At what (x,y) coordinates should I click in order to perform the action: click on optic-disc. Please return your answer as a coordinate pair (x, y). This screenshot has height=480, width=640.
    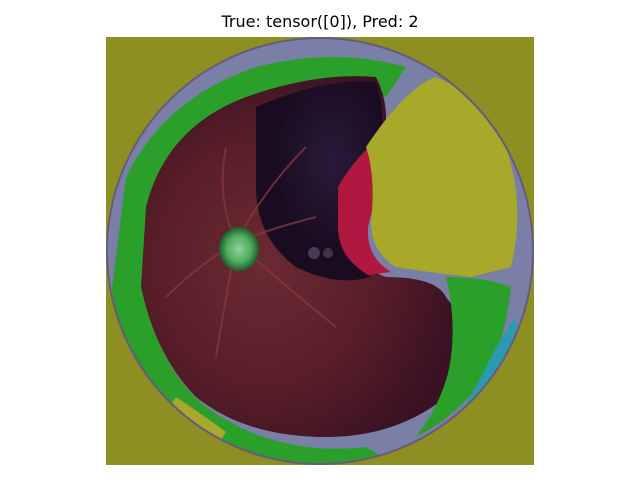
    Looking at the image, I should click on (239, 249).